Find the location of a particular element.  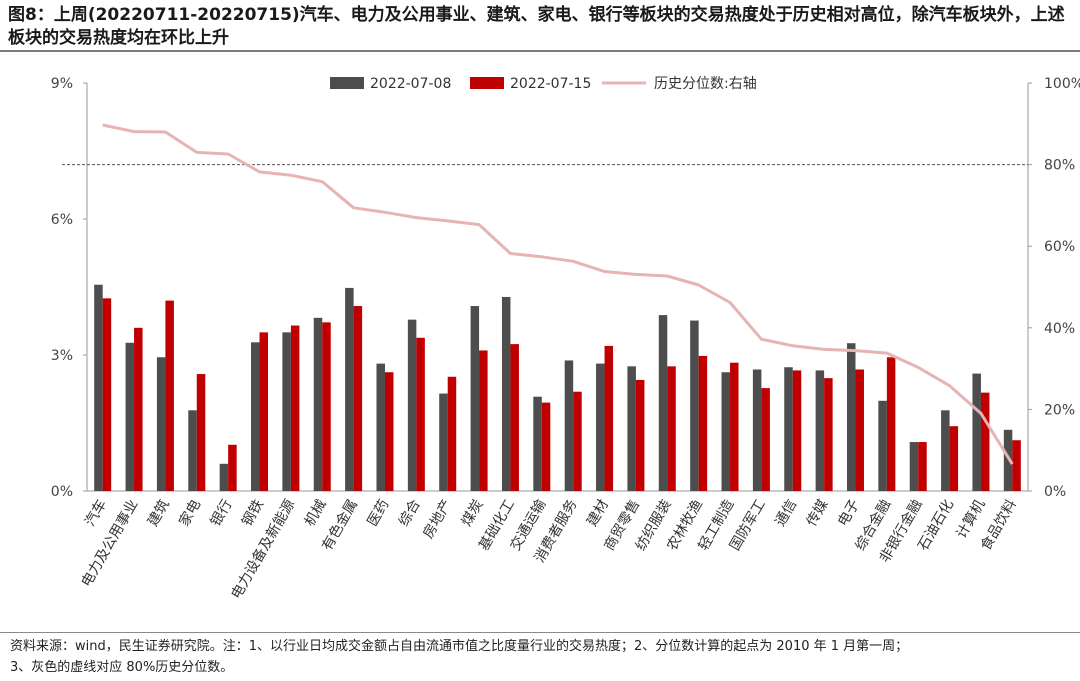

legend-label: 2022-07-15 is located at coordinates (550, 84).